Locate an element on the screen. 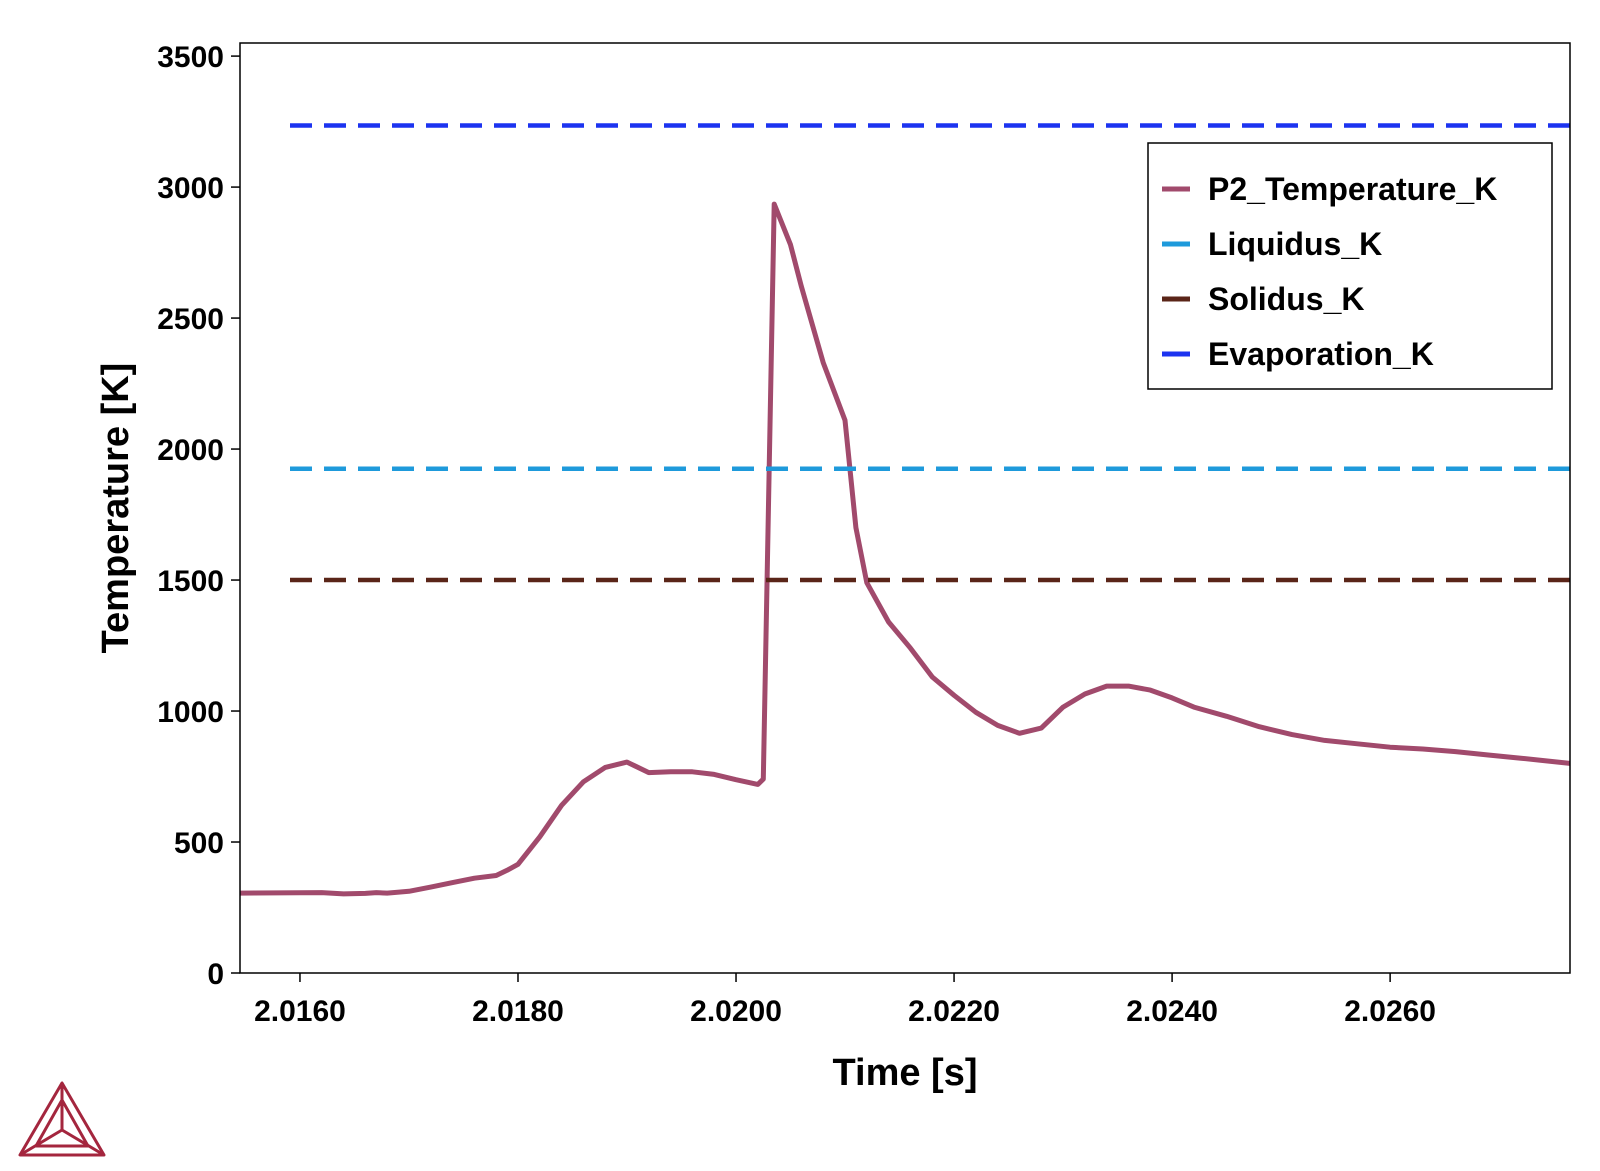  x-tick-label: 2.0180 is located at coordinates (518, 1011).